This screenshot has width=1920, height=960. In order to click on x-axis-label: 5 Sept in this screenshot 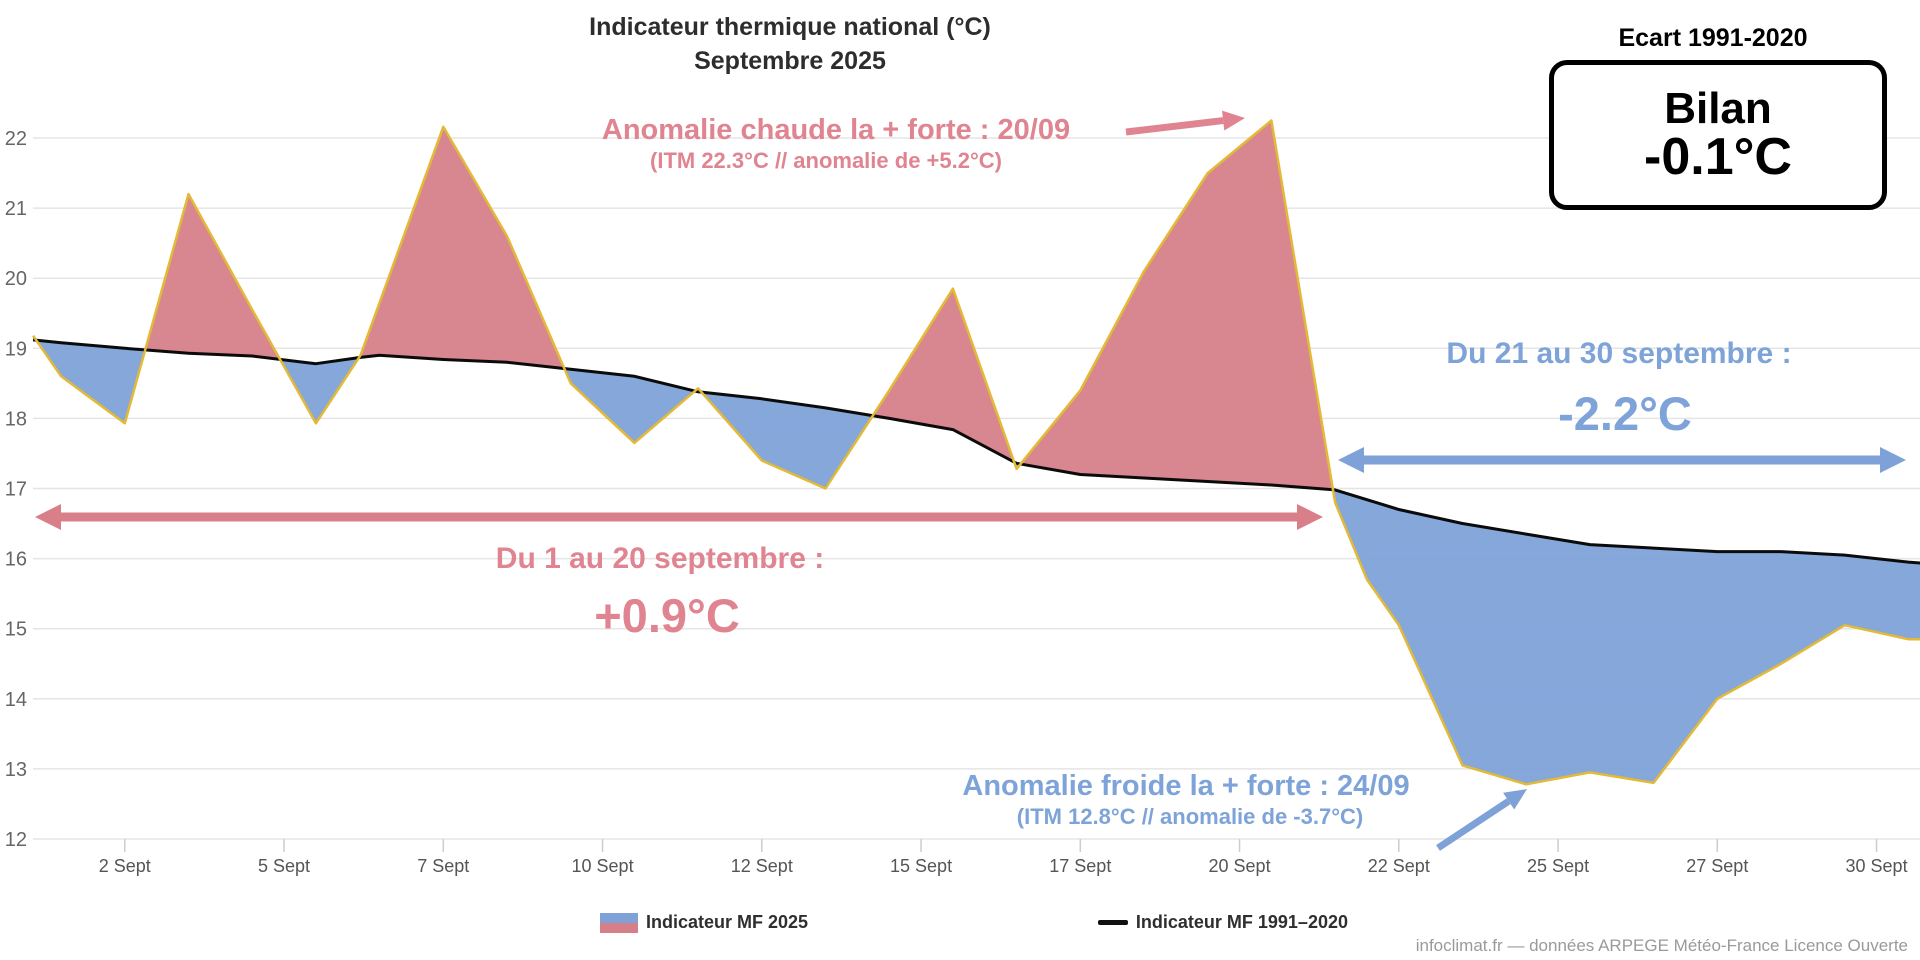, I will do `click(284, 866)`.